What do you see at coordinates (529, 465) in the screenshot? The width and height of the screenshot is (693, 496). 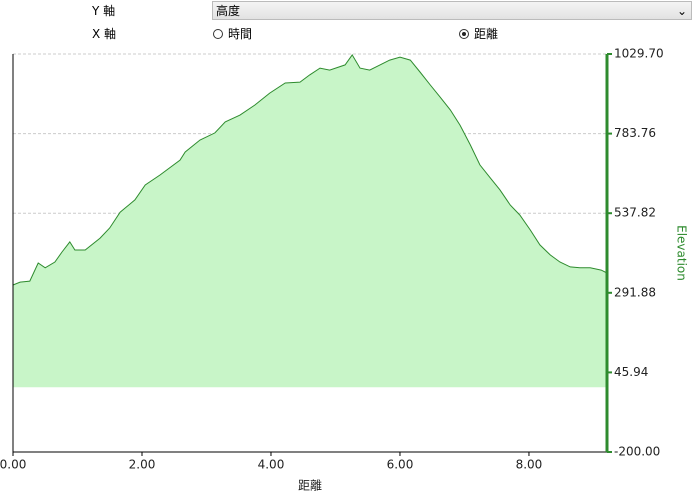 I see `x-tick-label: 8.00` at bounding box center [529, 465].